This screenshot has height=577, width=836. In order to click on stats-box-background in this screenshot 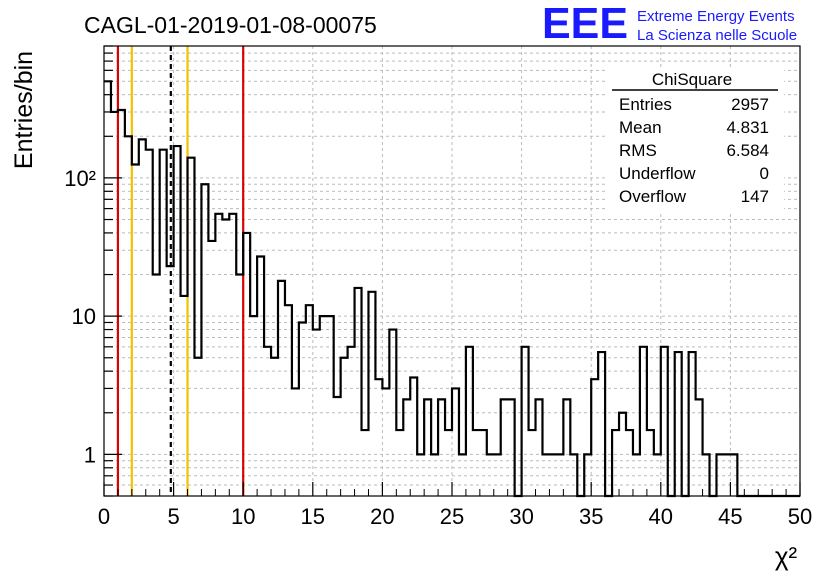, I will do `click(695, 139)`.